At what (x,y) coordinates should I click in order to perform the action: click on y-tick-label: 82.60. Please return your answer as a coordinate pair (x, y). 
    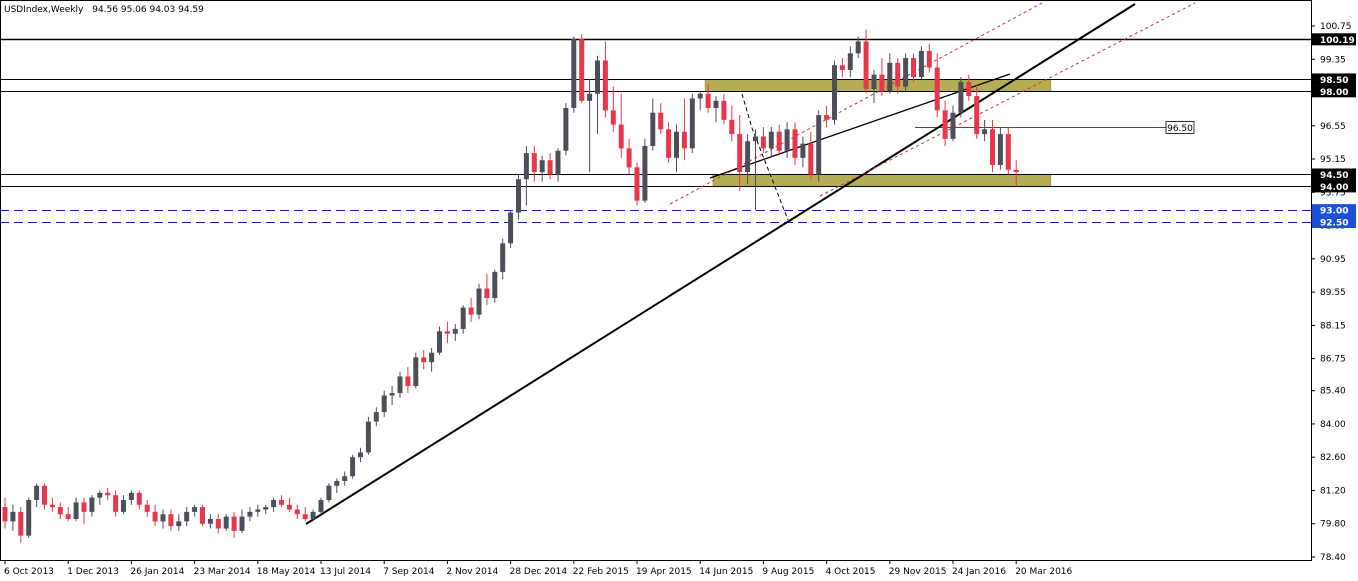
    Looking at the image, I should click on (1333, 458).